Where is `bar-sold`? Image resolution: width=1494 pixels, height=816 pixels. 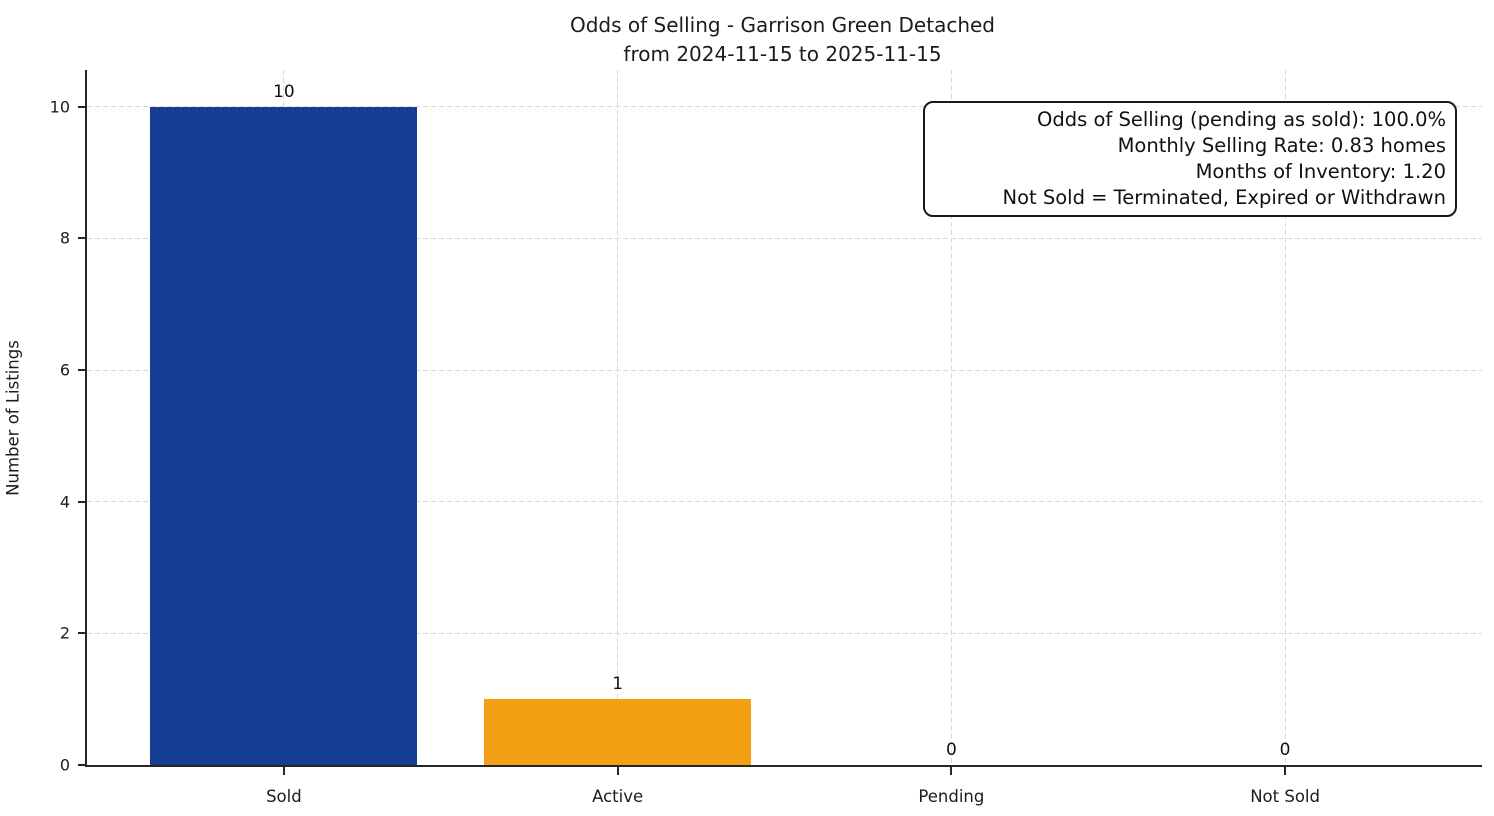 bar-sold is located at coordinates (284, 435).